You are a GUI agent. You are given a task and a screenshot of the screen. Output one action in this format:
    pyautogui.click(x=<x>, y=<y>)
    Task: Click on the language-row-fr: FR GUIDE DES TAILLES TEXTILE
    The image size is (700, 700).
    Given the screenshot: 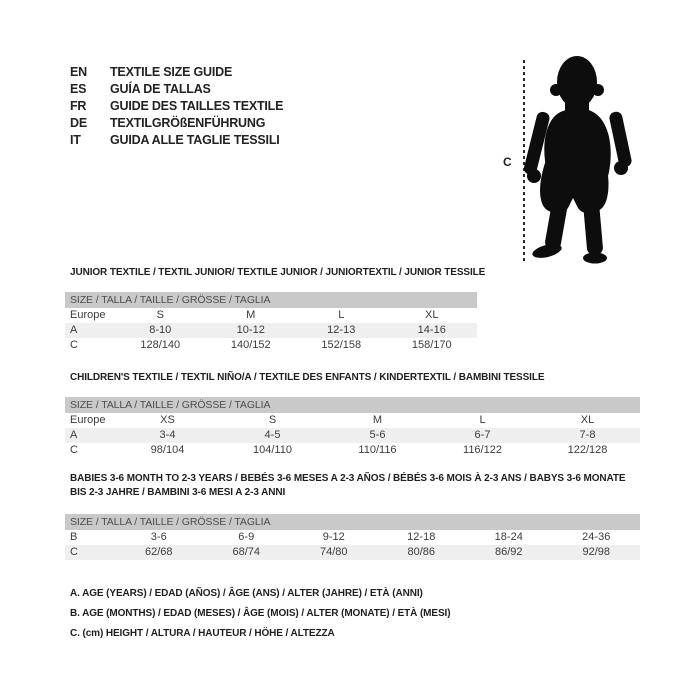 What is the action you would take?
    pyautogui.click(x=176, y=106)
    